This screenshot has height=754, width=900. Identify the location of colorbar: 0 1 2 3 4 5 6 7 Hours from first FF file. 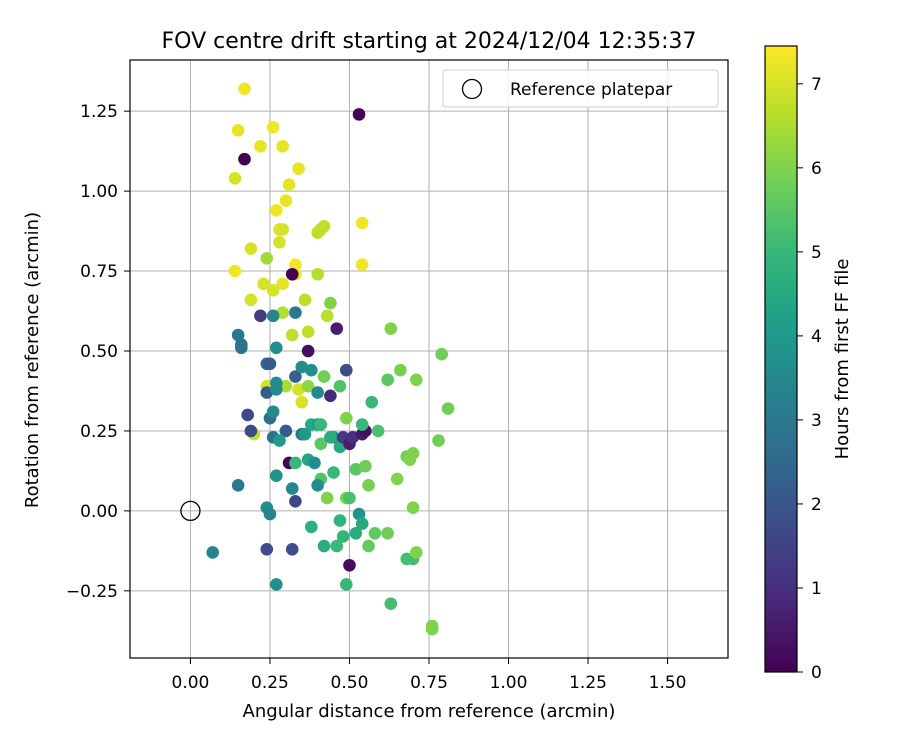
(808, 364).